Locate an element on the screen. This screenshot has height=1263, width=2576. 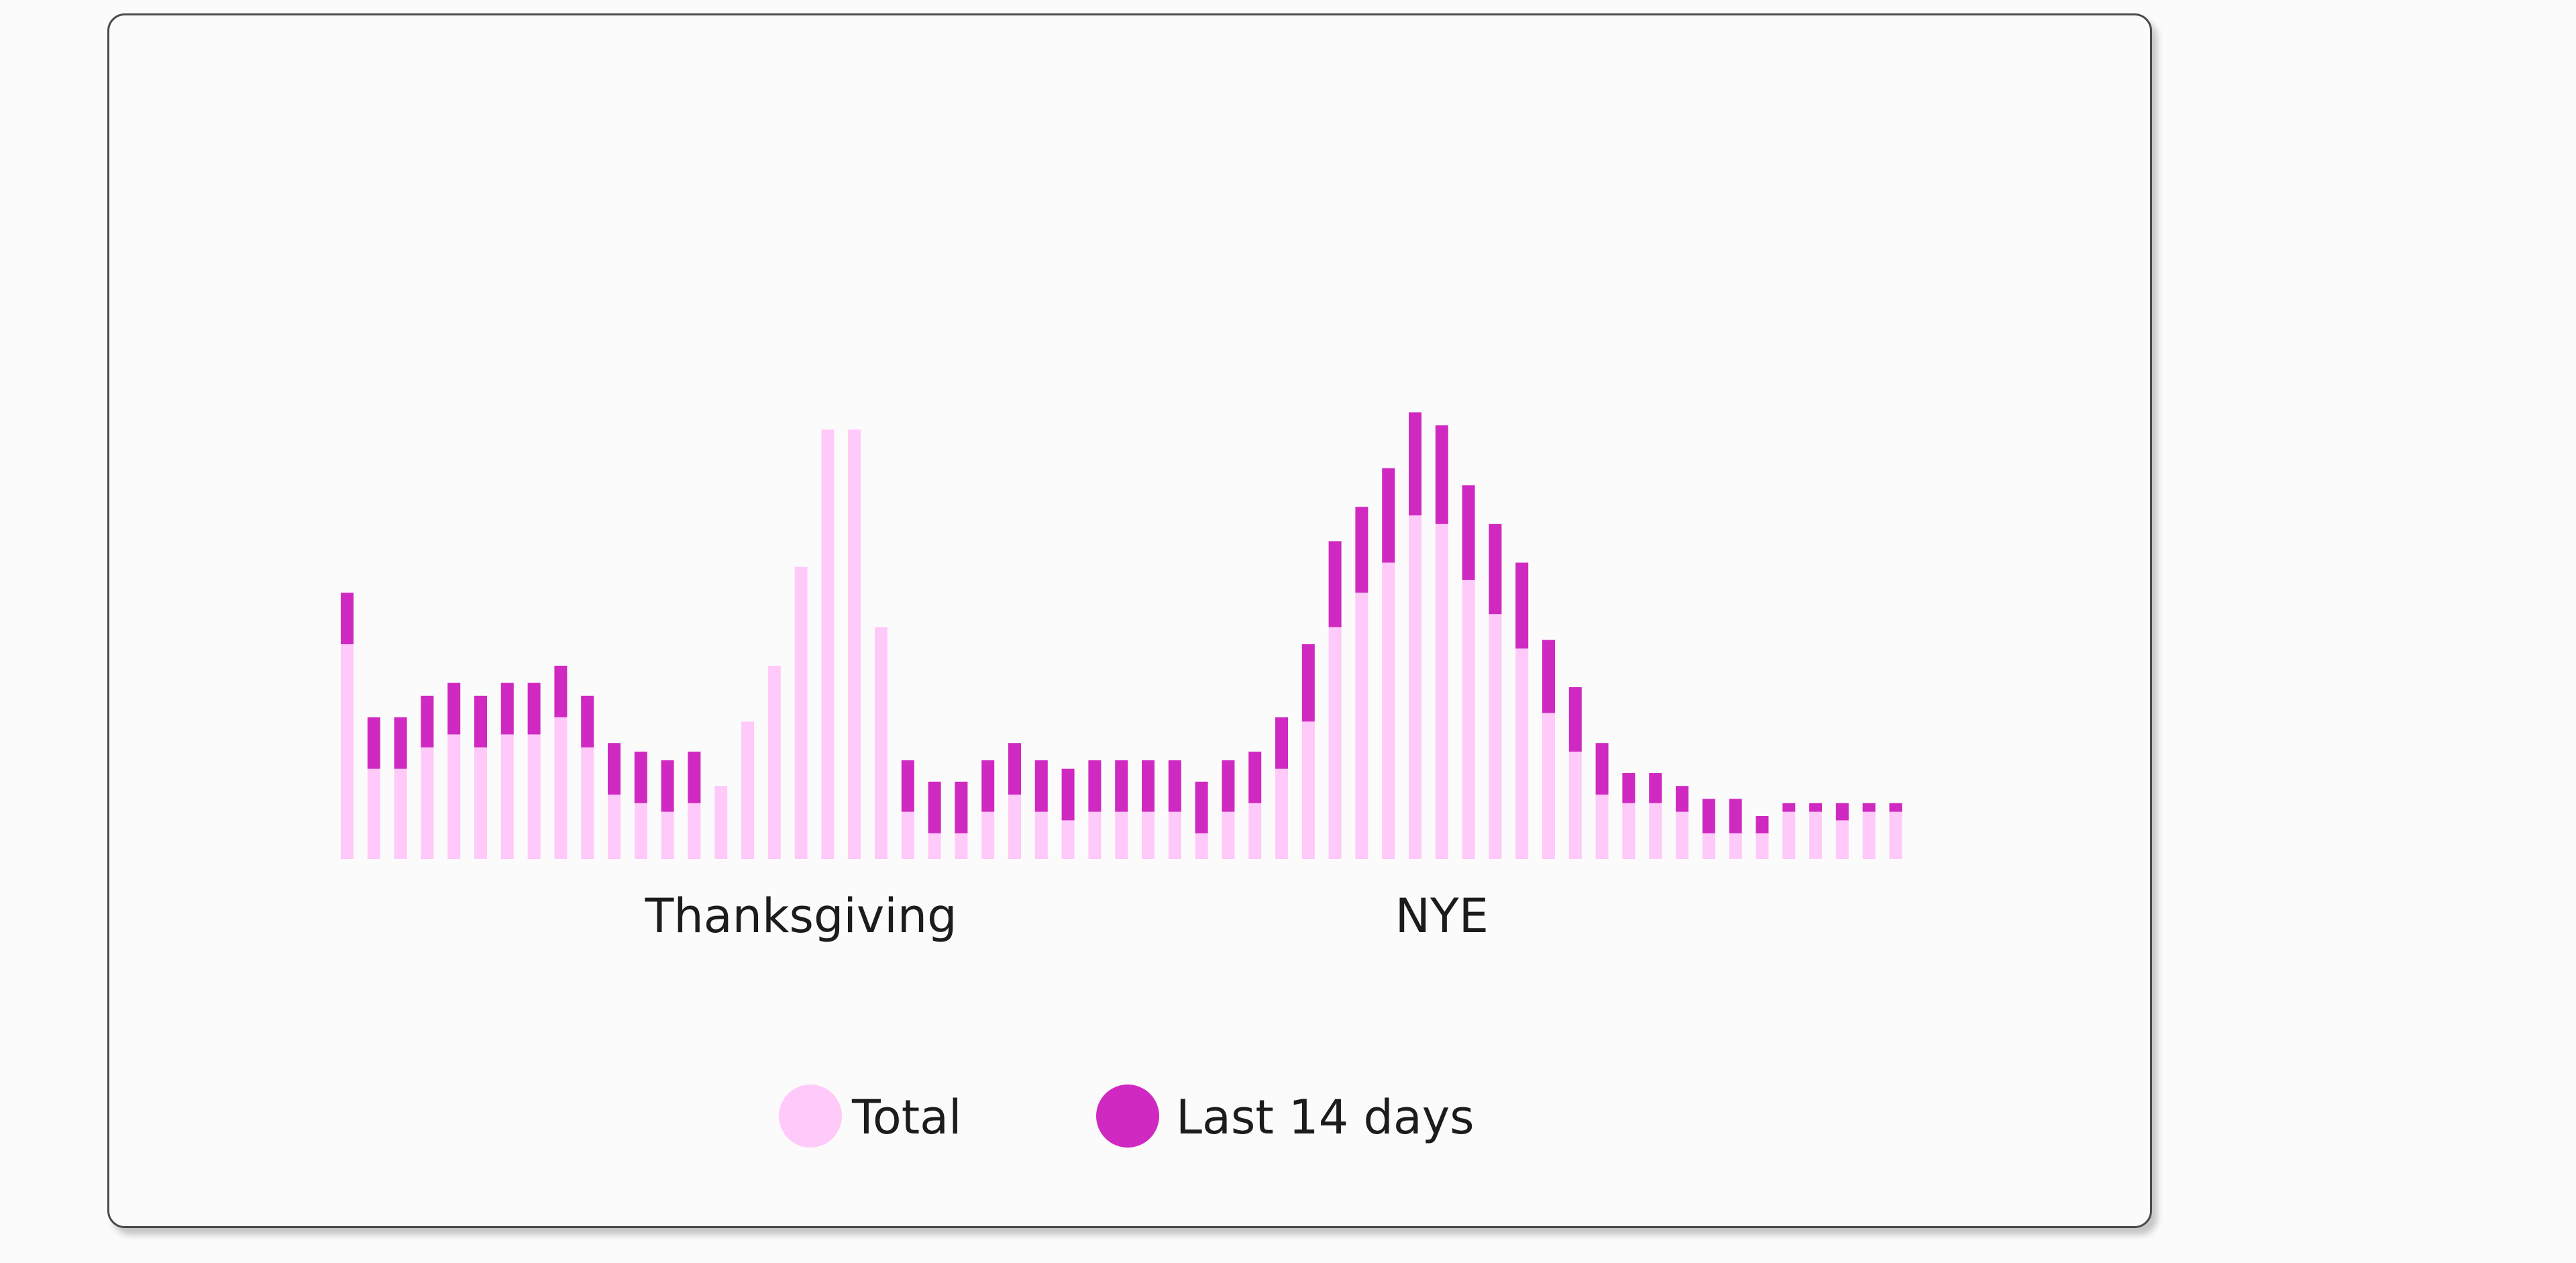
annotation-thanksgiving: Thanksgiving is located at coordinates (801, 917).